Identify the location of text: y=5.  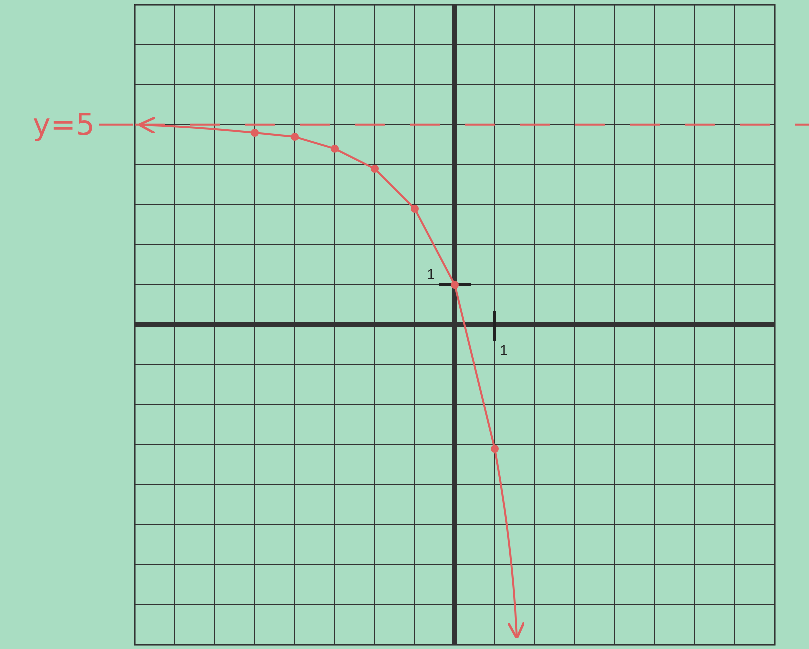
(64, 125).